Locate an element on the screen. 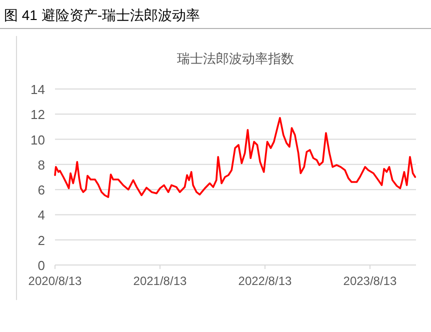  x-tick-label: 2021/8/13 is located at coordinates (160, 281).